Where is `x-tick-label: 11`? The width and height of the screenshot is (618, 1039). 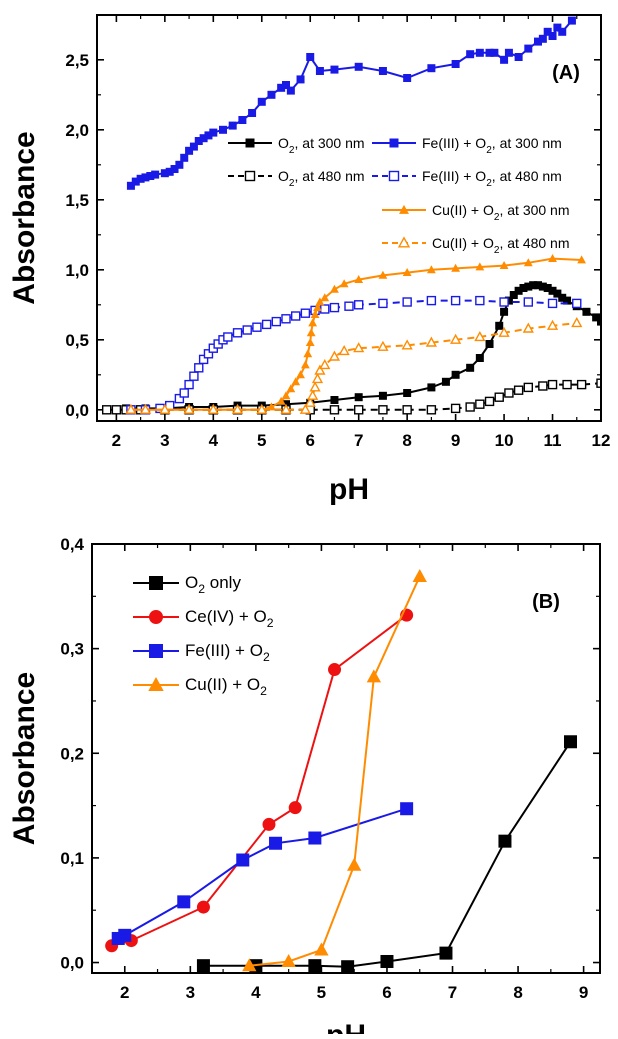 x-tick-label: 11 is located at coordinates (553, 440).